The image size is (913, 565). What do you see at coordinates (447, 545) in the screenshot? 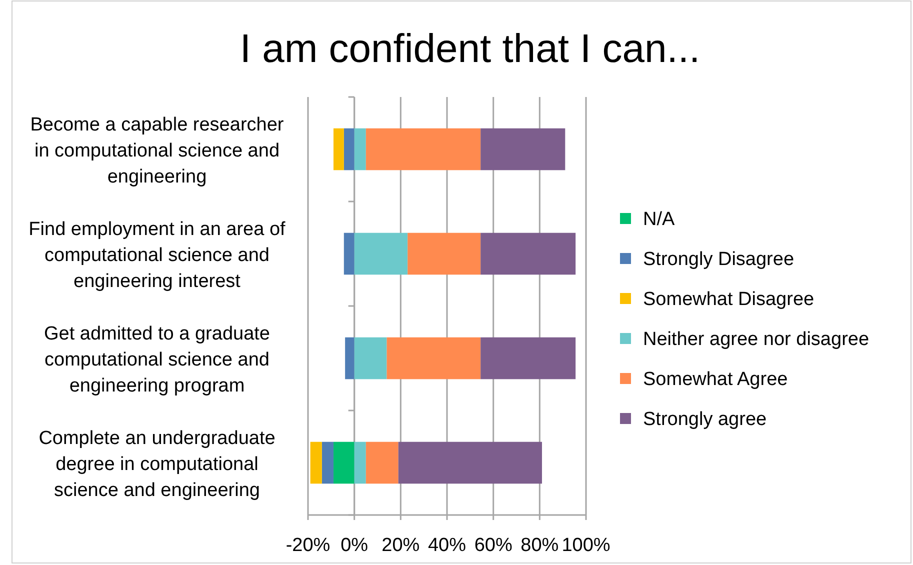
I see `x-tick-label: 40%` at bounding box center [447, 545].